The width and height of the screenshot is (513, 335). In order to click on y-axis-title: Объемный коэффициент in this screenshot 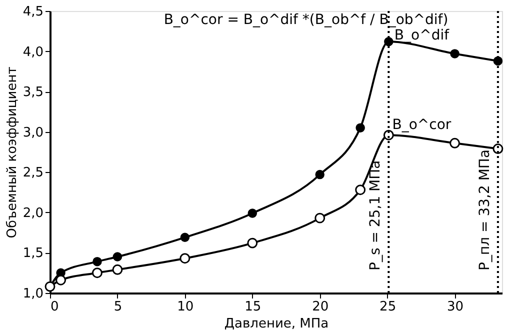, I will do `click(12, 152)`.